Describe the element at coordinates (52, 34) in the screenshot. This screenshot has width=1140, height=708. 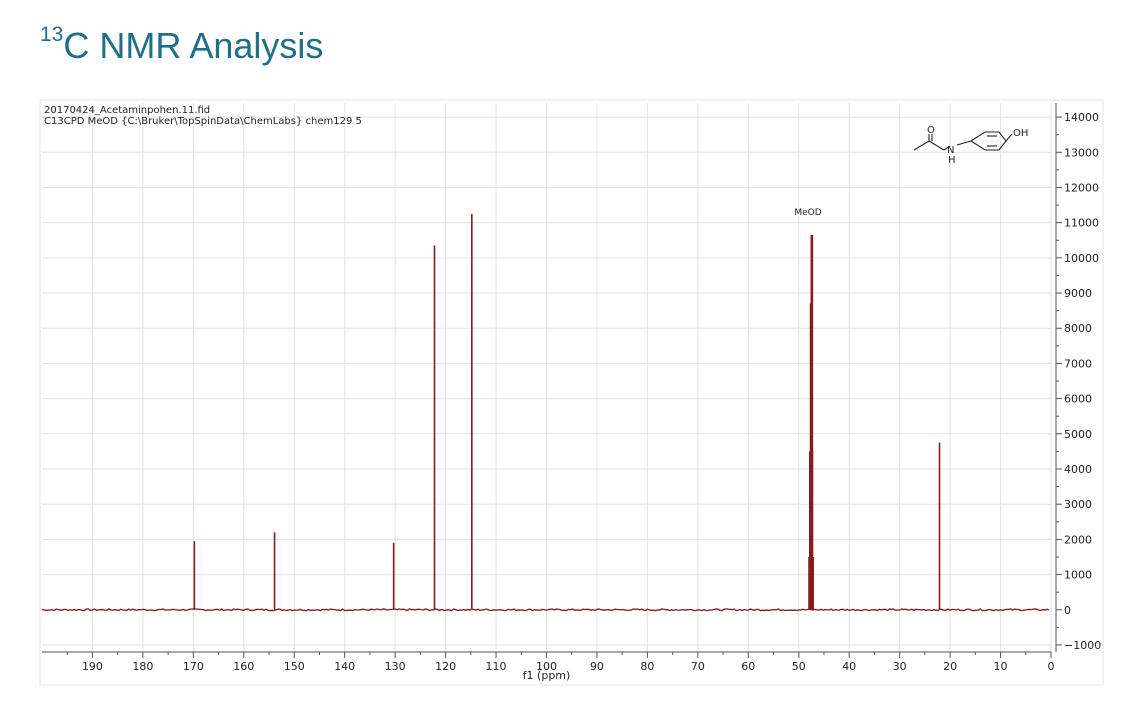
I see `isotope-superscript: 13` at that location.